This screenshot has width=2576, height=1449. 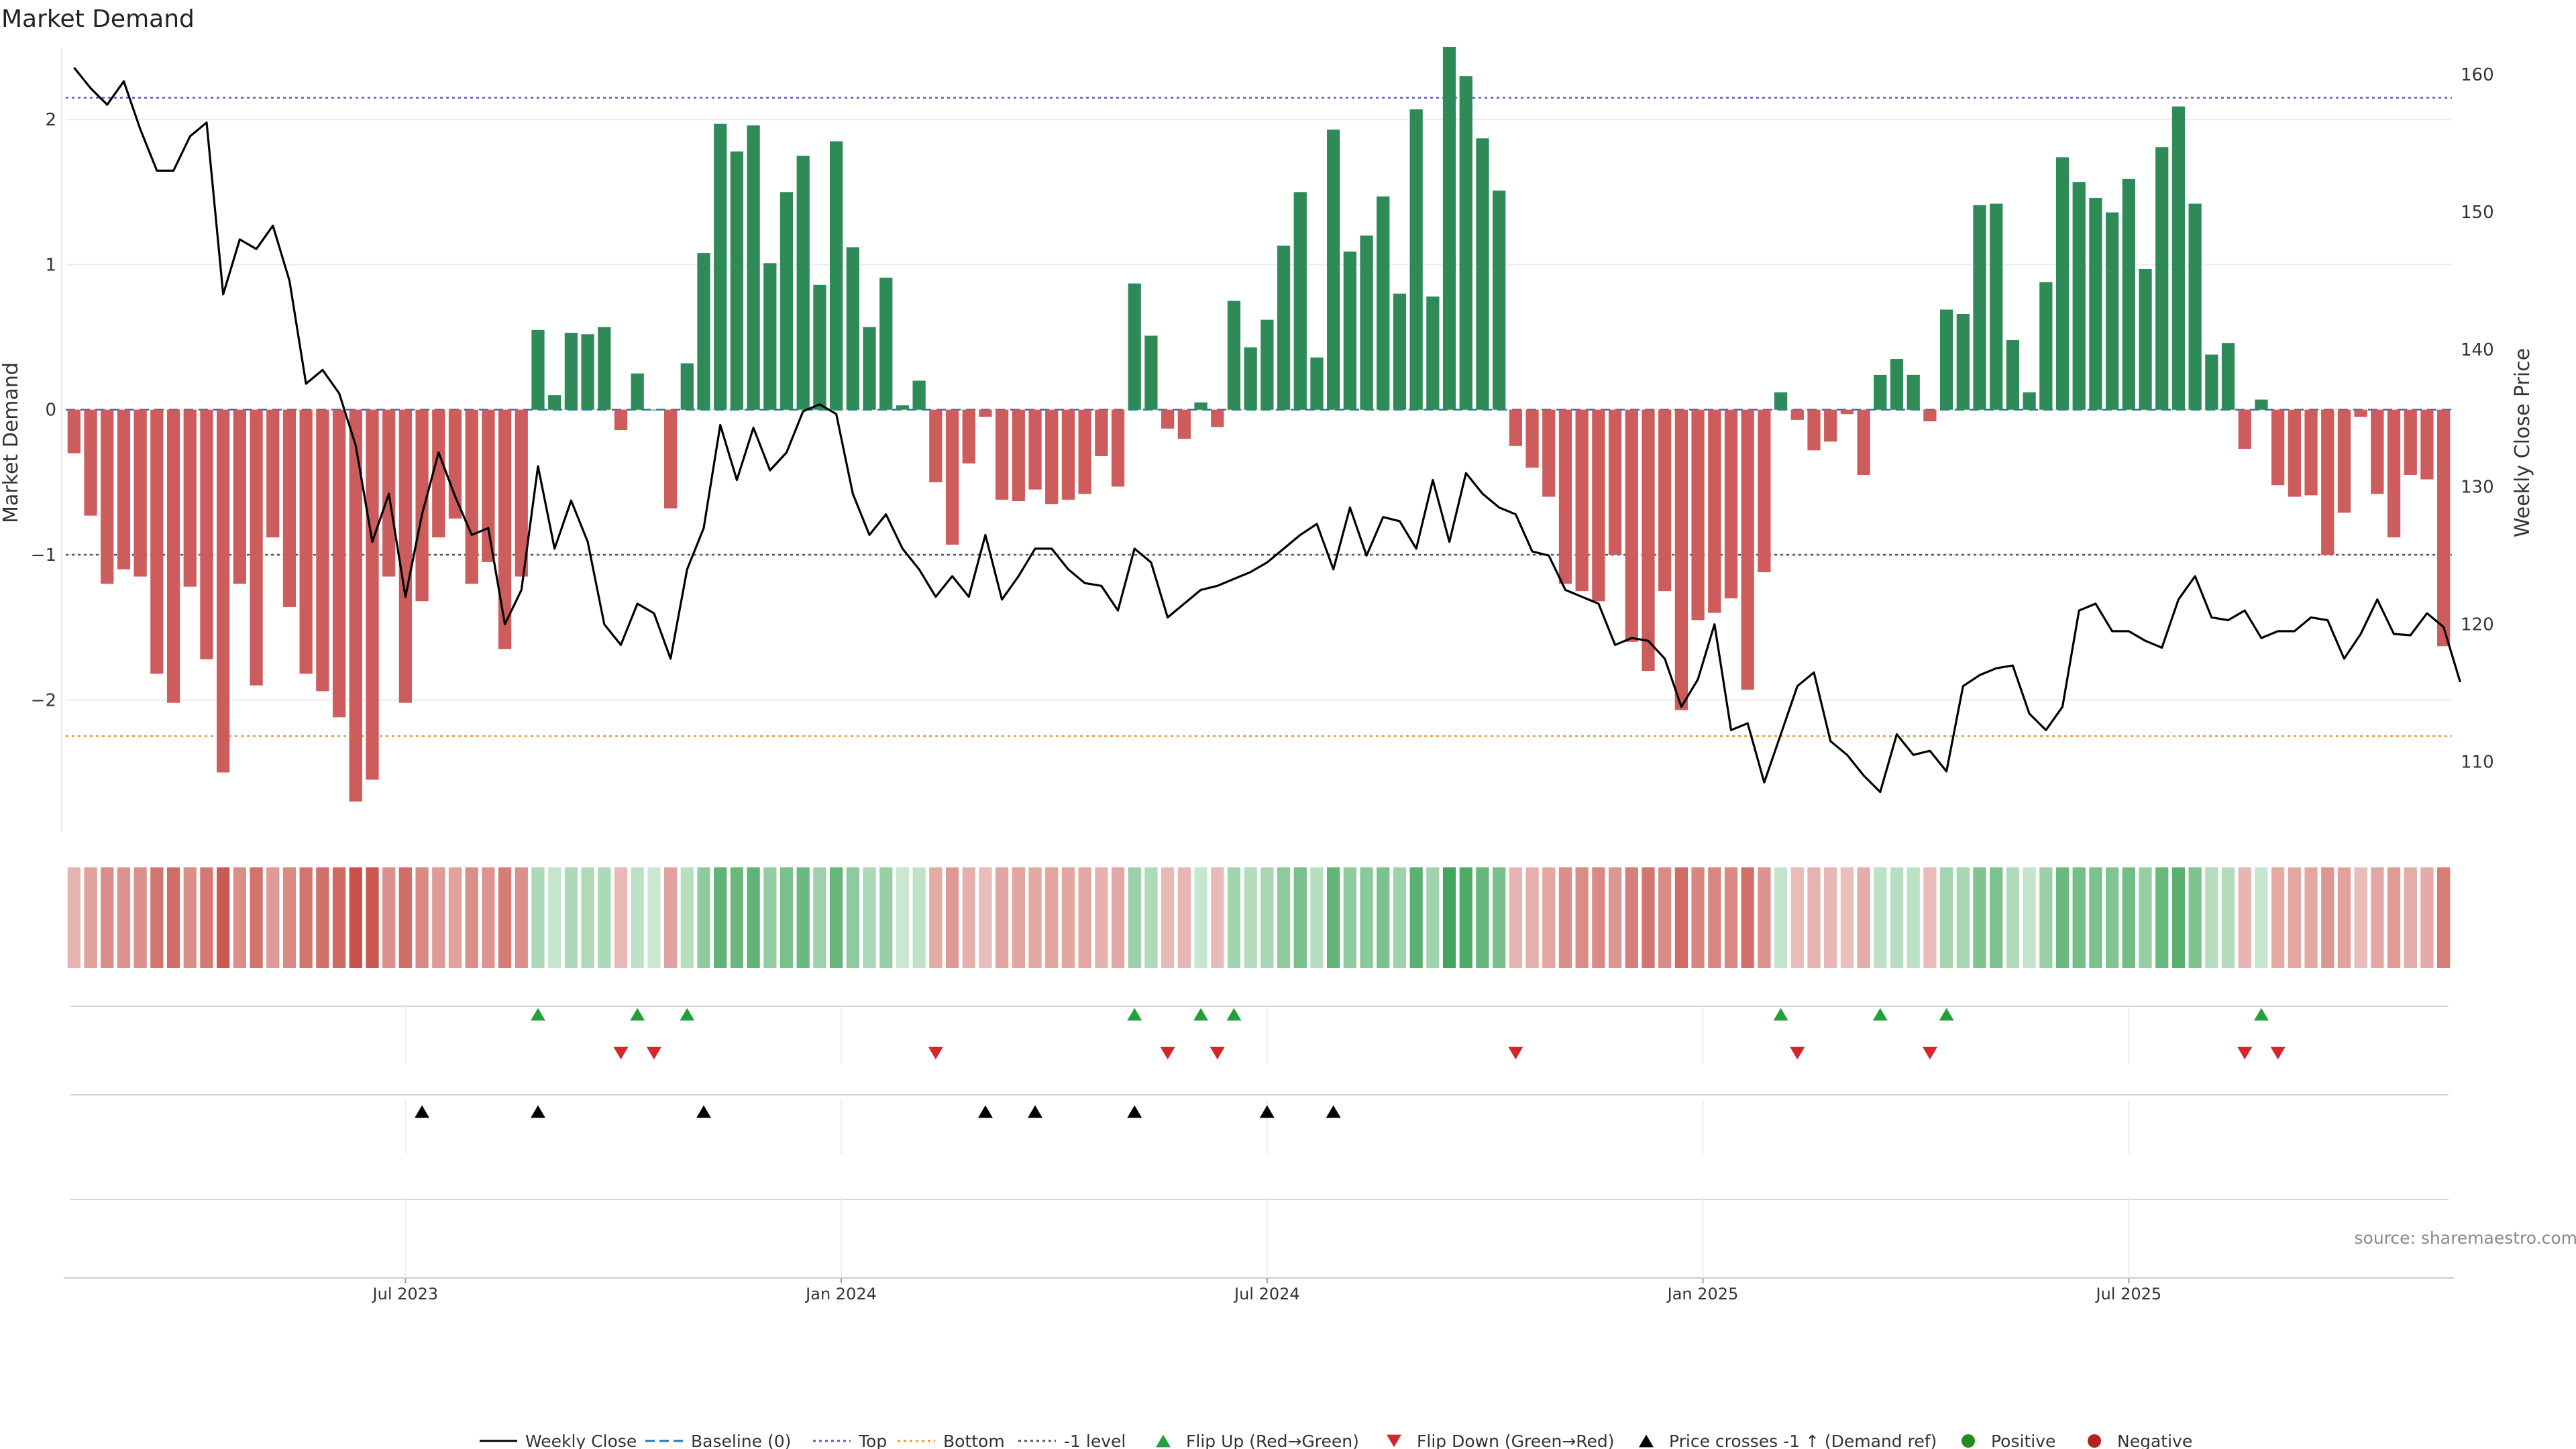 I want to click on legend-label: Negative, so click(x=2154, y=1440).